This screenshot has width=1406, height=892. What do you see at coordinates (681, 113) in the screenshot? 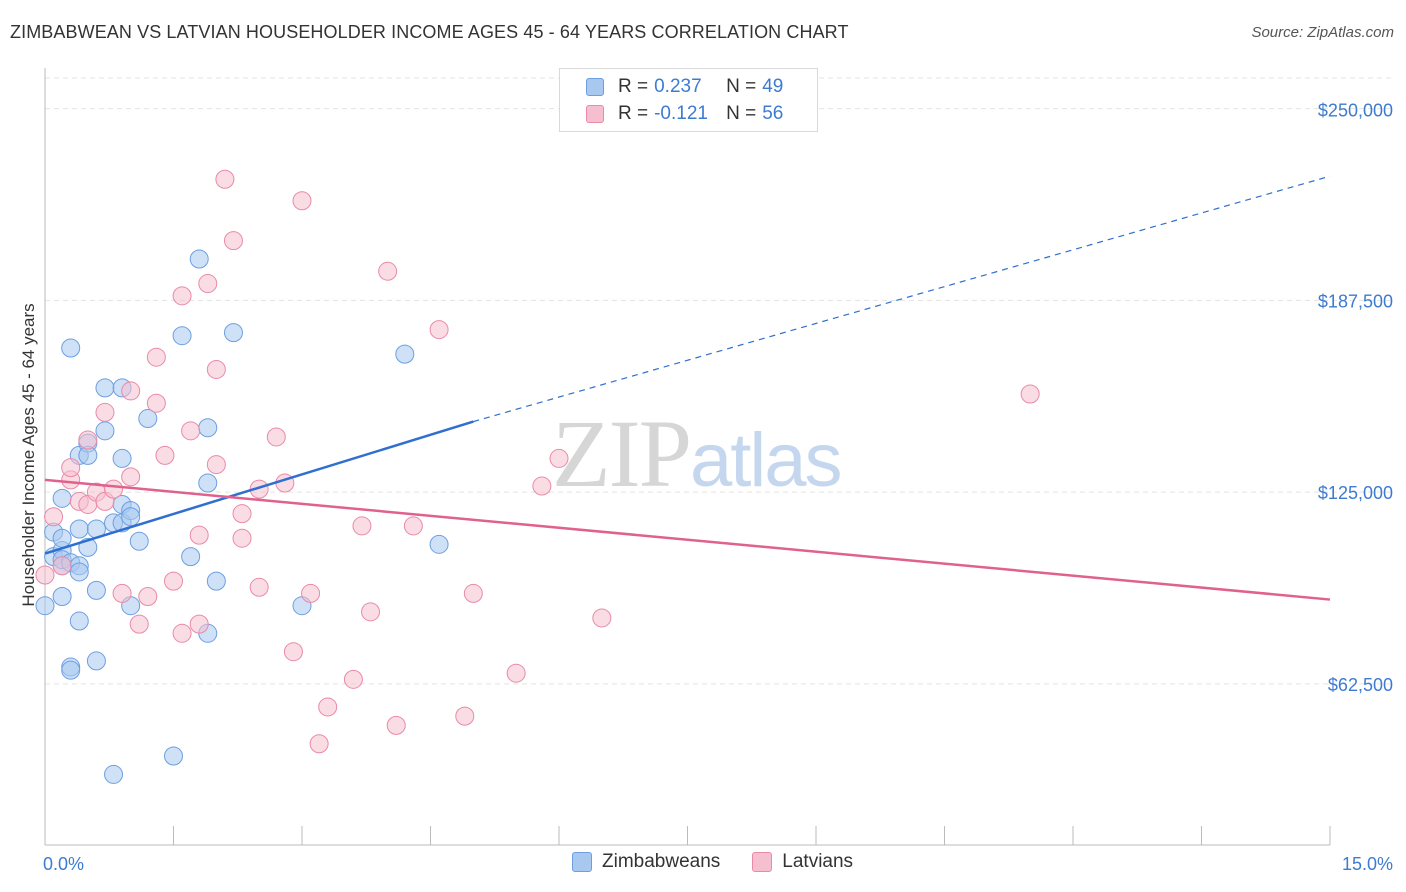
I see `r-value: -0.121` at bounding box center [681, 113].